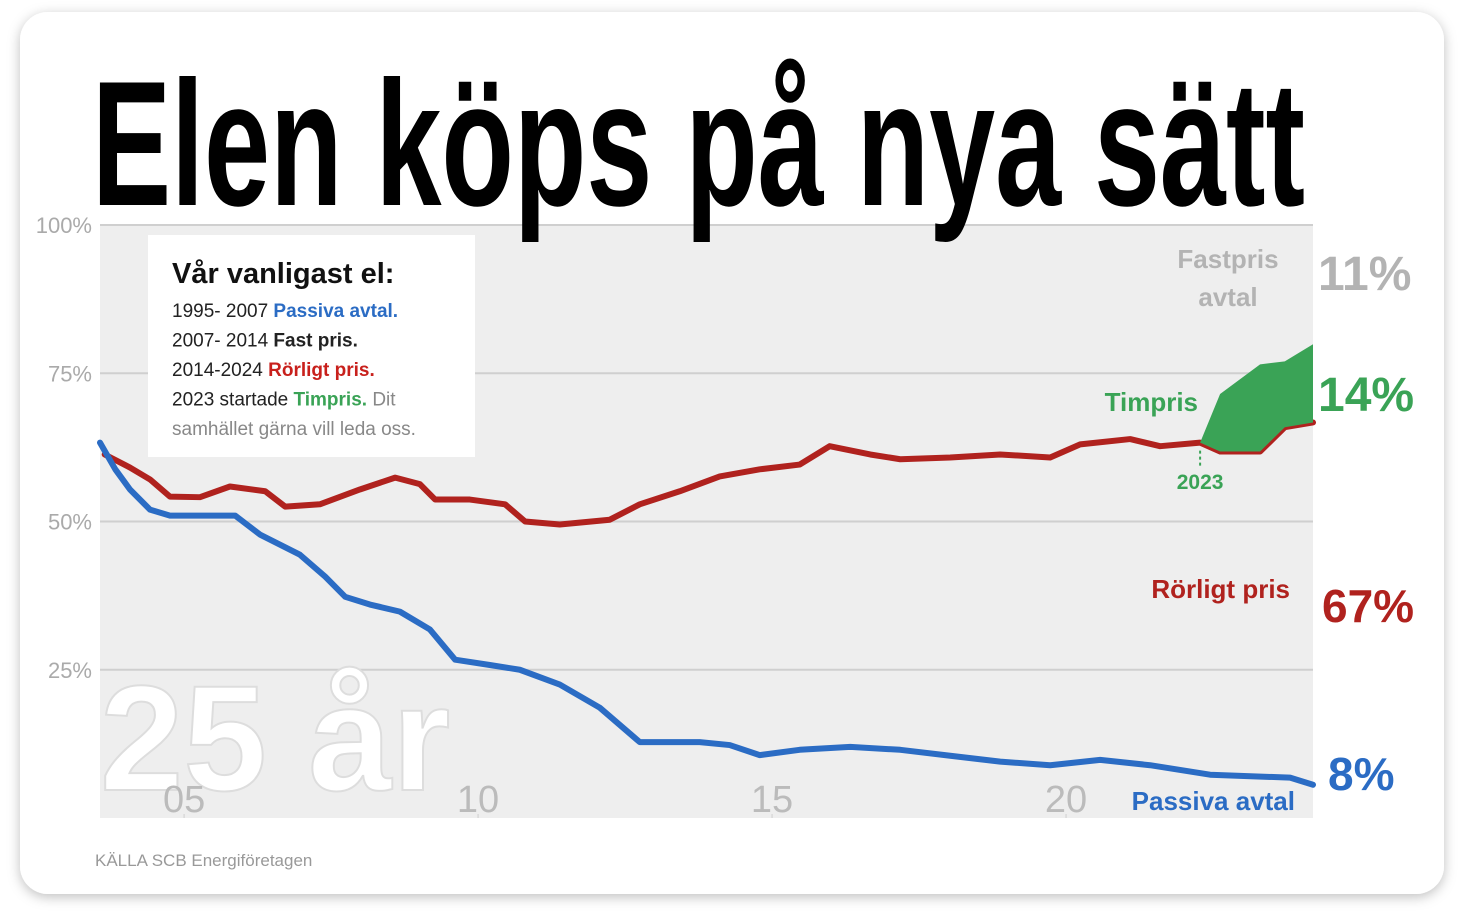 Image resolution: width=1482 pixels, height=918 pixels. I want to click on x-tick-label: 15, so click(772, 800).